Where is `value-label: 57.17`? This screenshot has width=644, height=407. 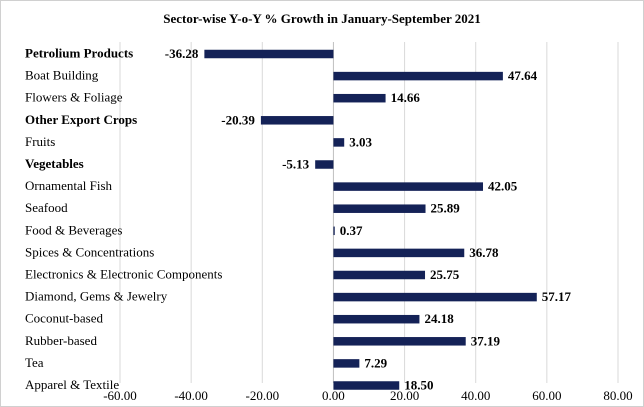 value-label: 57.17 is located at coordinates (557, 296).